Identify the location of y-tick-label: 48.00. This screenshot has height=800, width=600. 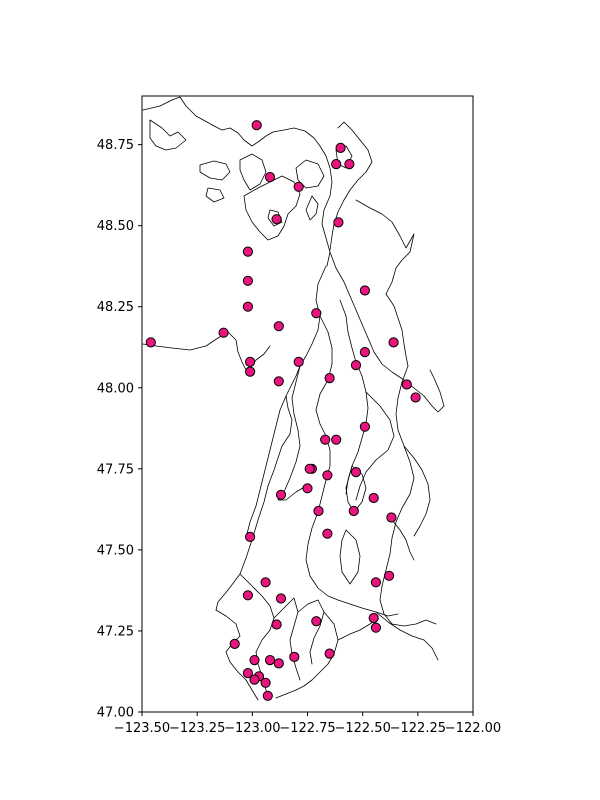
(115, 388).